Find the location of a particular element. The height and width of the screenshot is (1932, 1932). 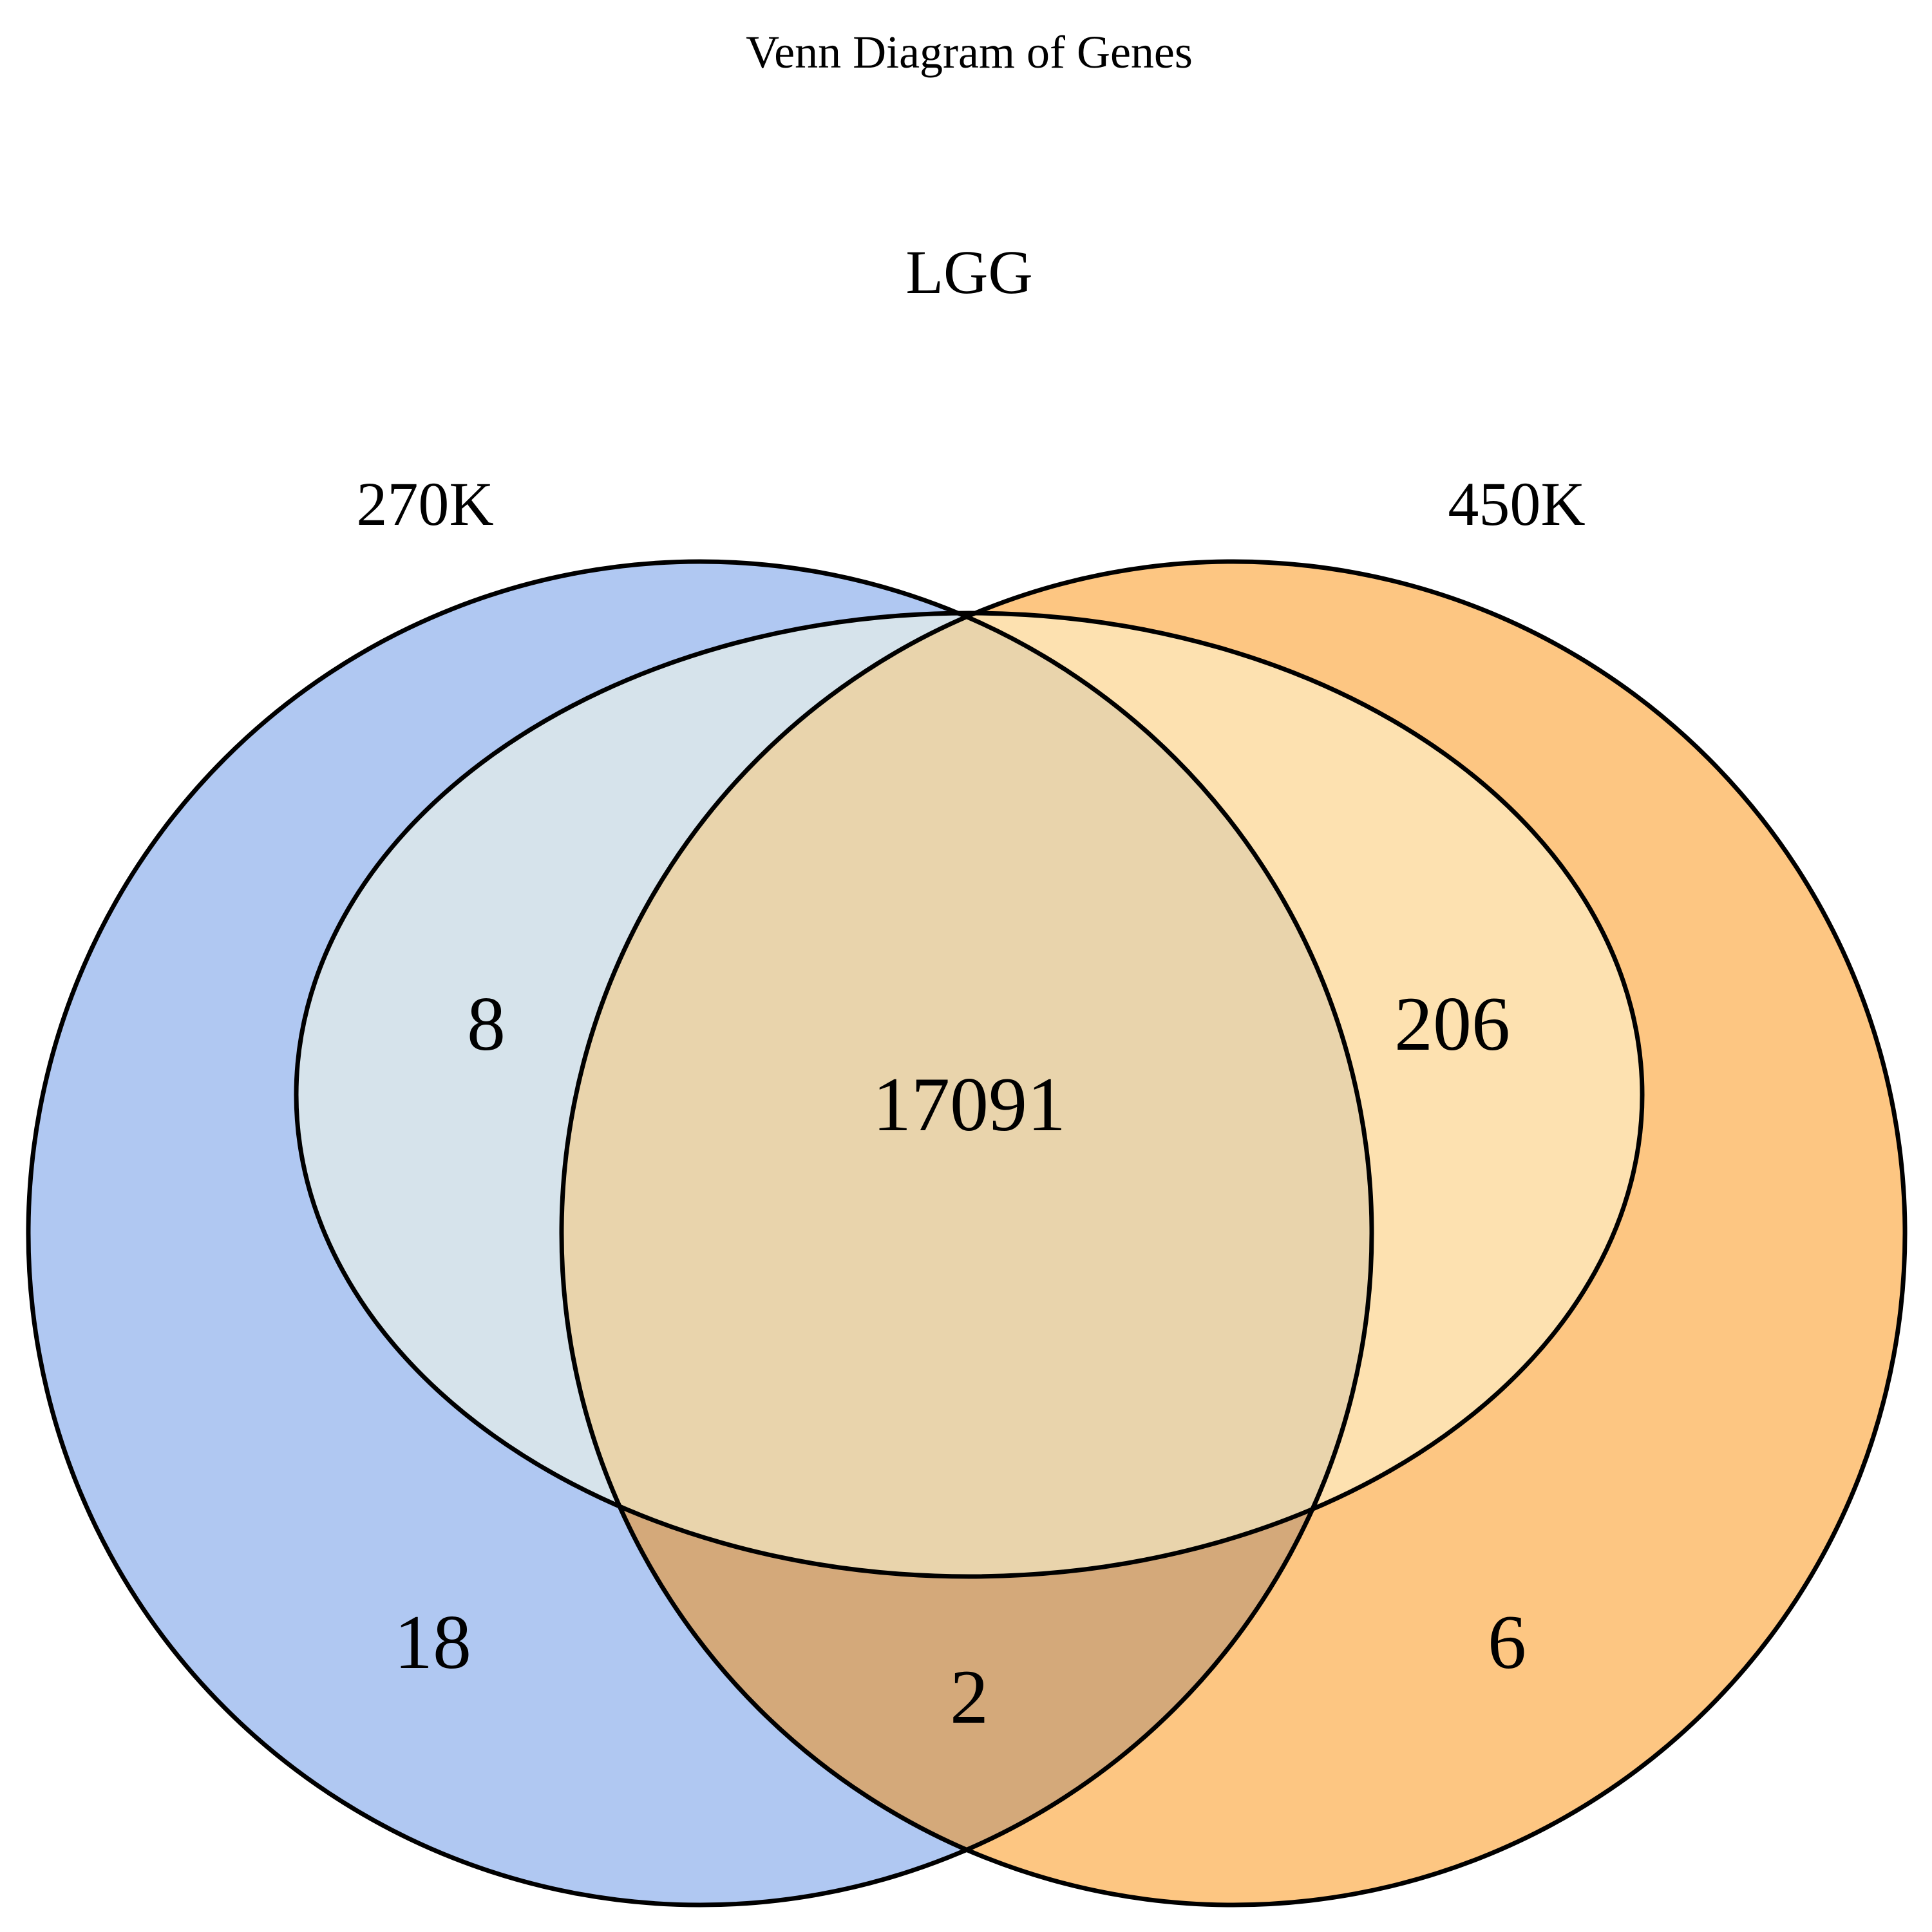

diagram-title: Venn Diagram of Genes is located at coordinates (970, 52).